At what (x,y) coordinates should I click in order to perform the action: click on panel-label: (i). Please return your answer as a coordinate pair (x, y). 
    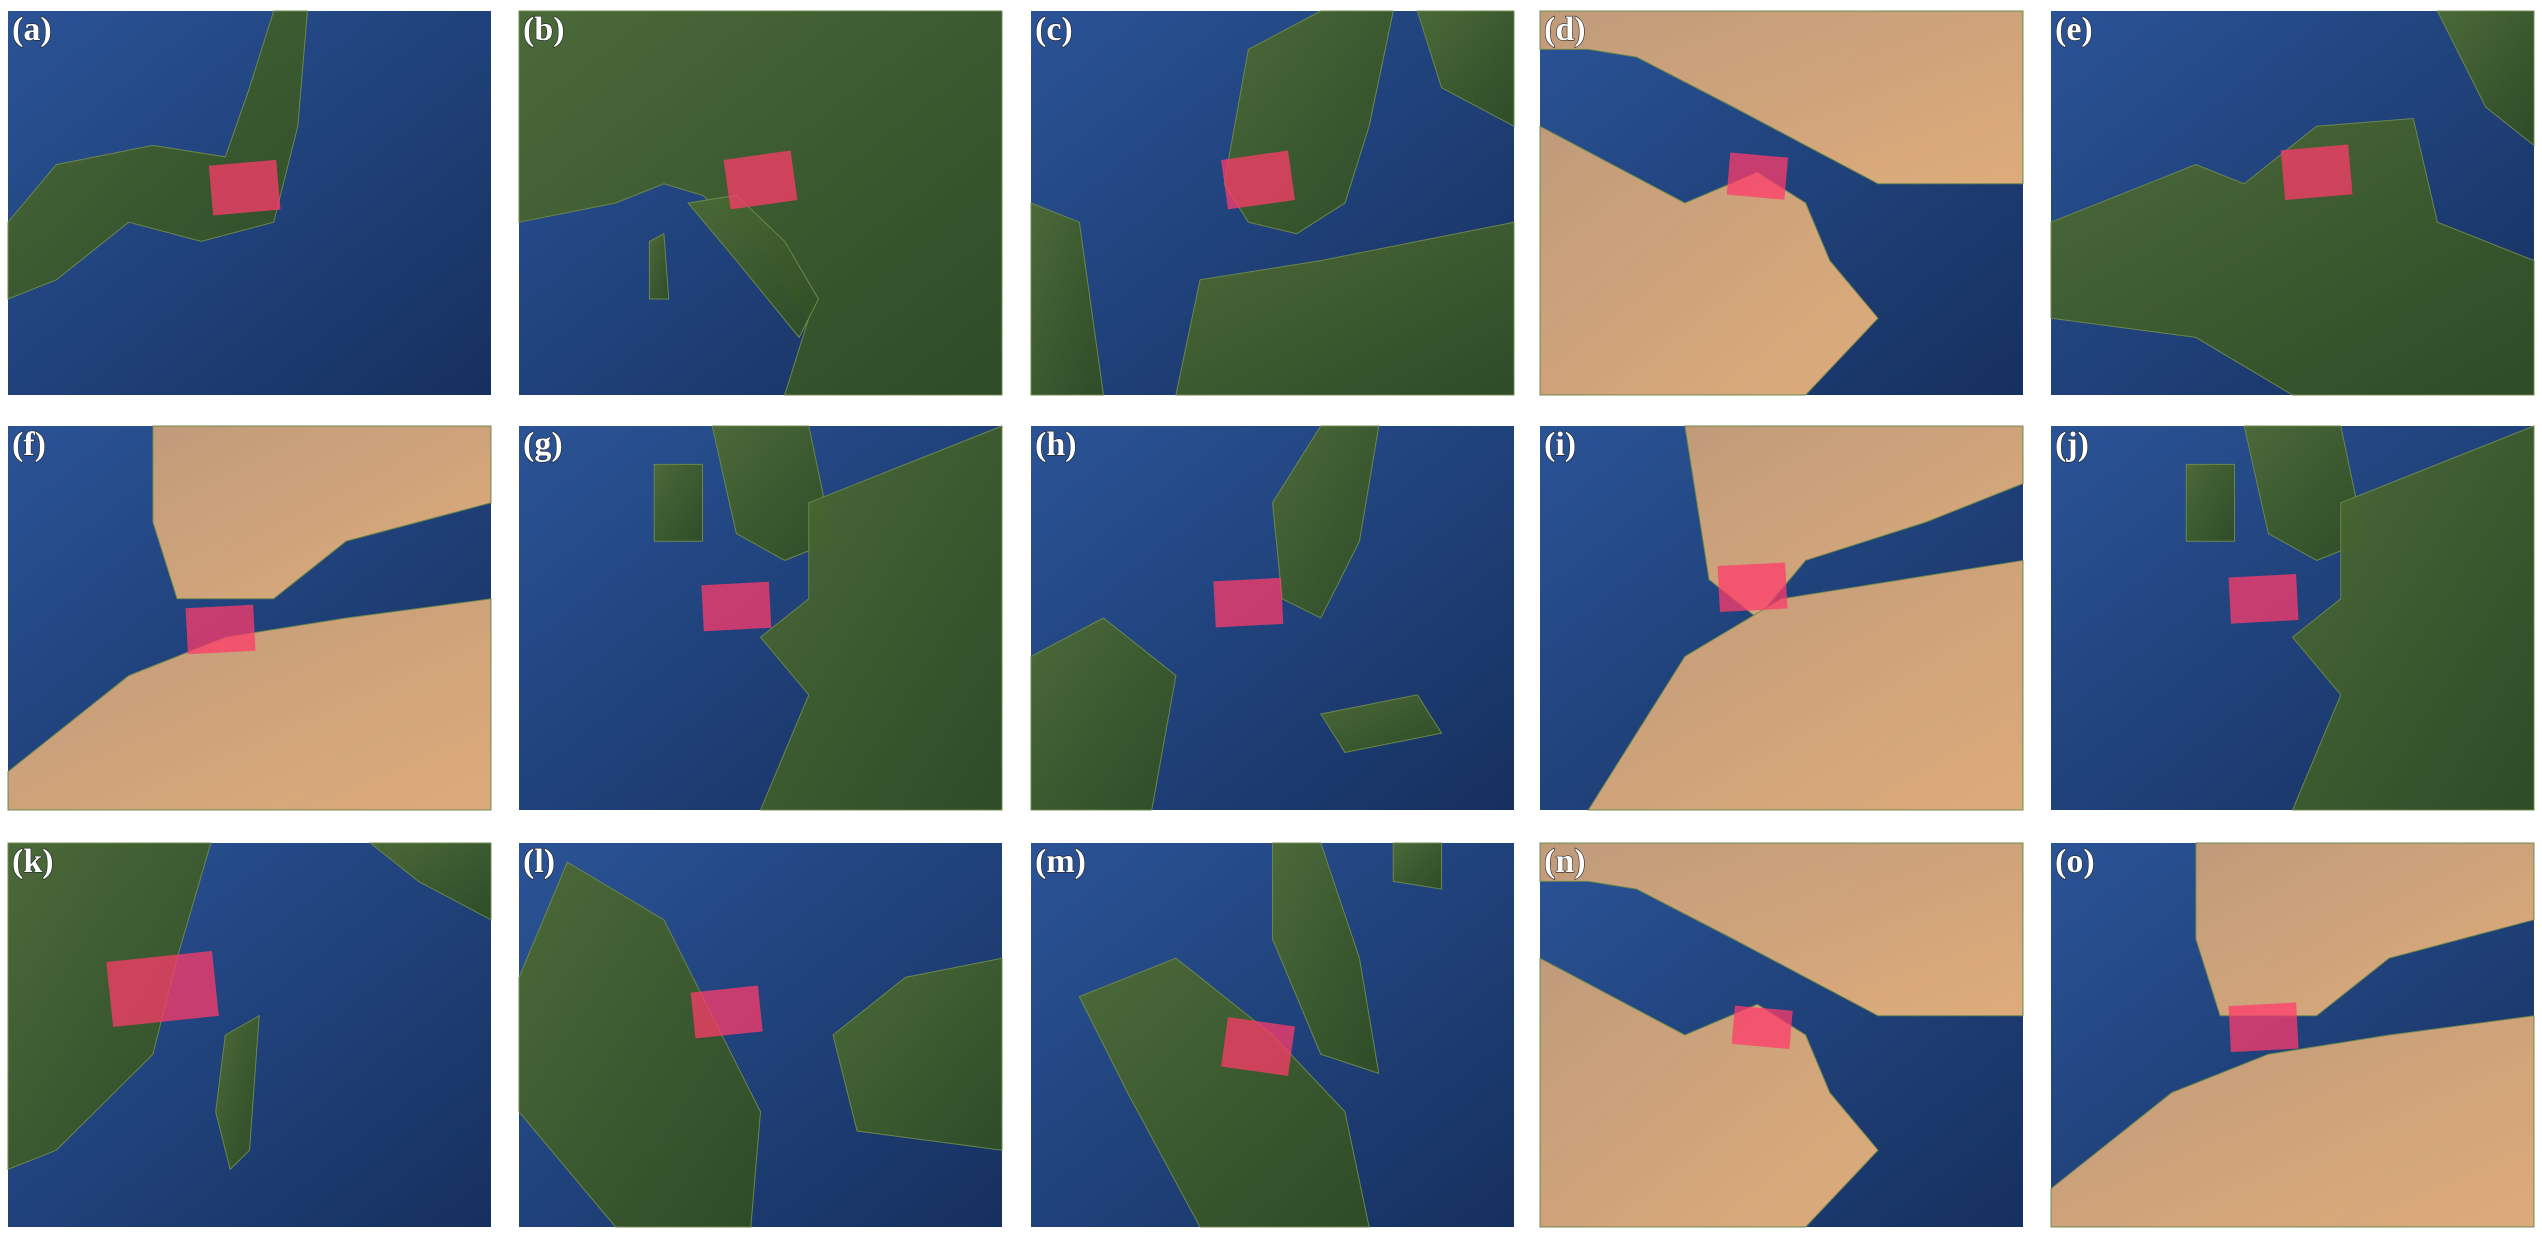
    Looking at the image, I should click on (1560, 444).